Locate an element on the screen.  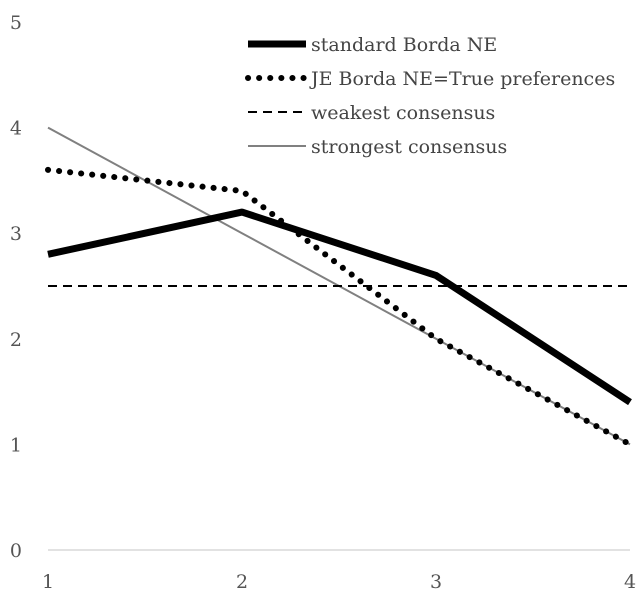
y-axis-ticks: 0 1 2 3 4 5 is located at coordinates (16, 287).